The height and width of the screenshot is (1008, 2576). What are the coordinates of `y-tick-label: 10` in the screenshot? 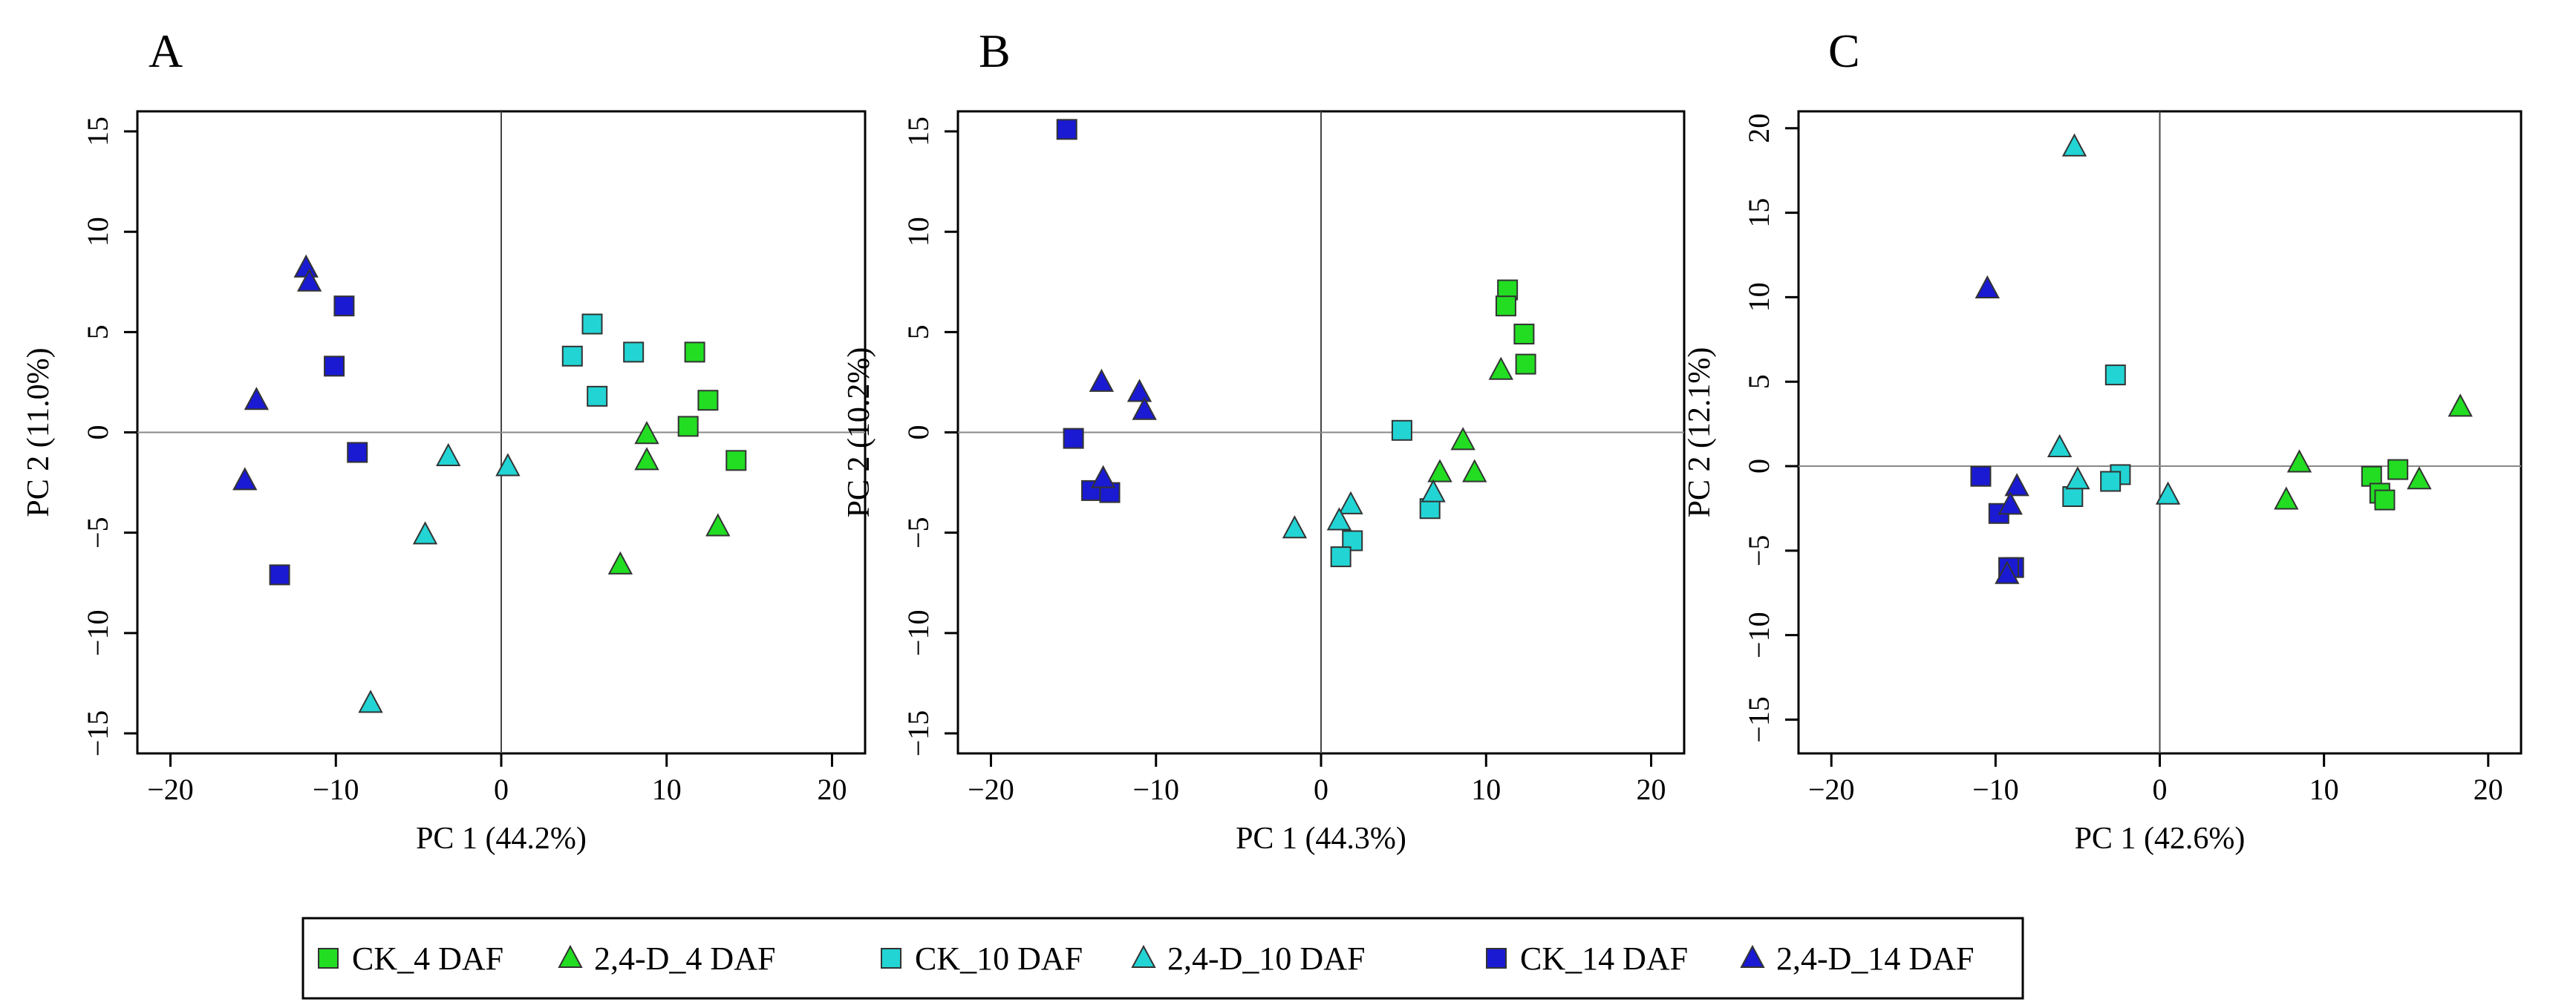 It's located at (918, 232).